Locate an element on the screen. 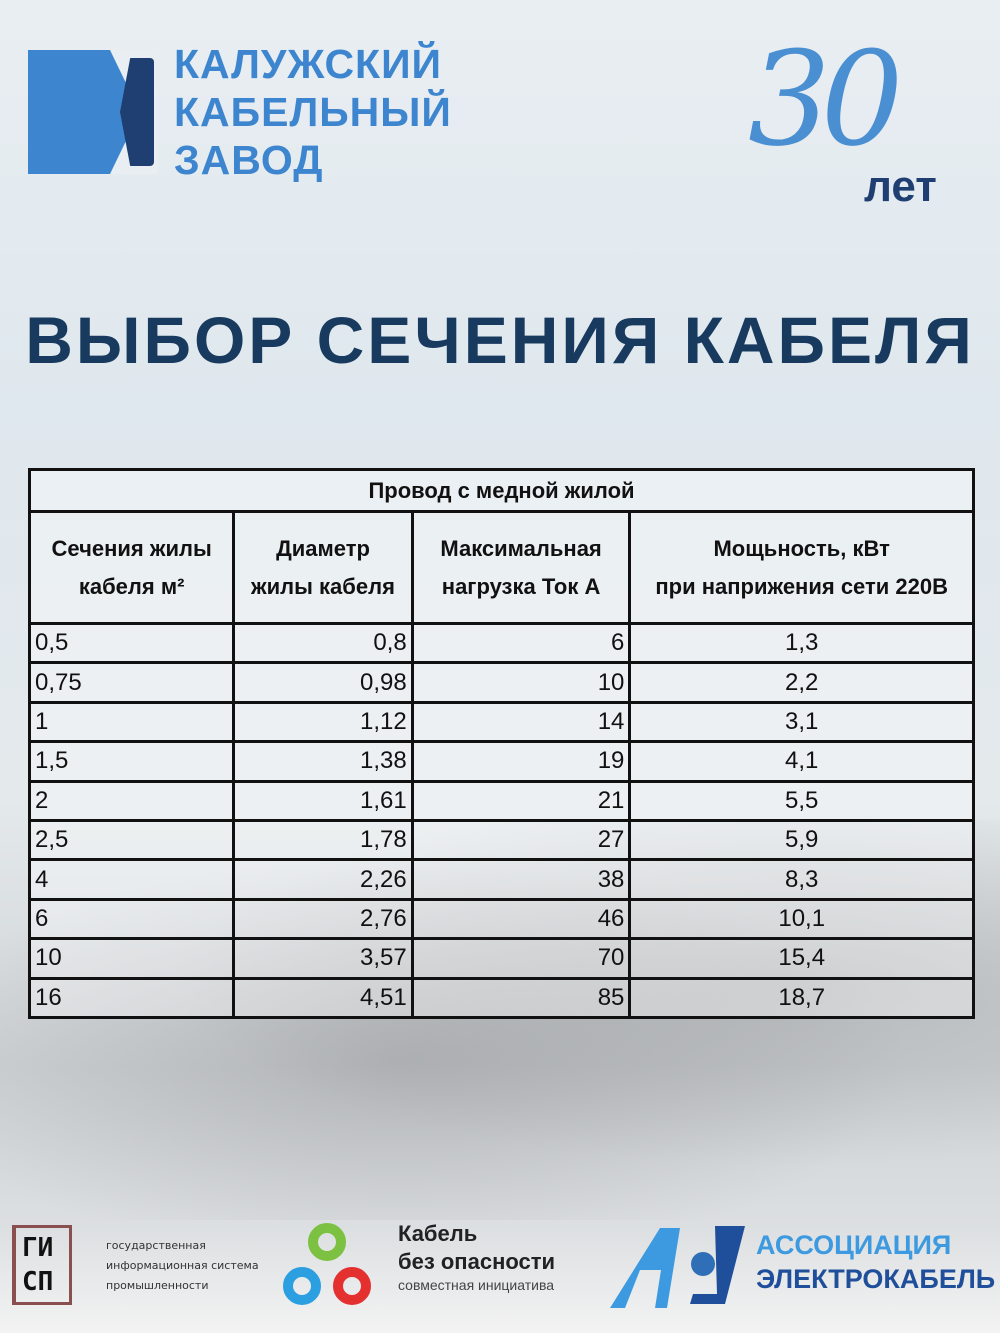  table-cell: 1,38 is located at coordinates (323, 761).